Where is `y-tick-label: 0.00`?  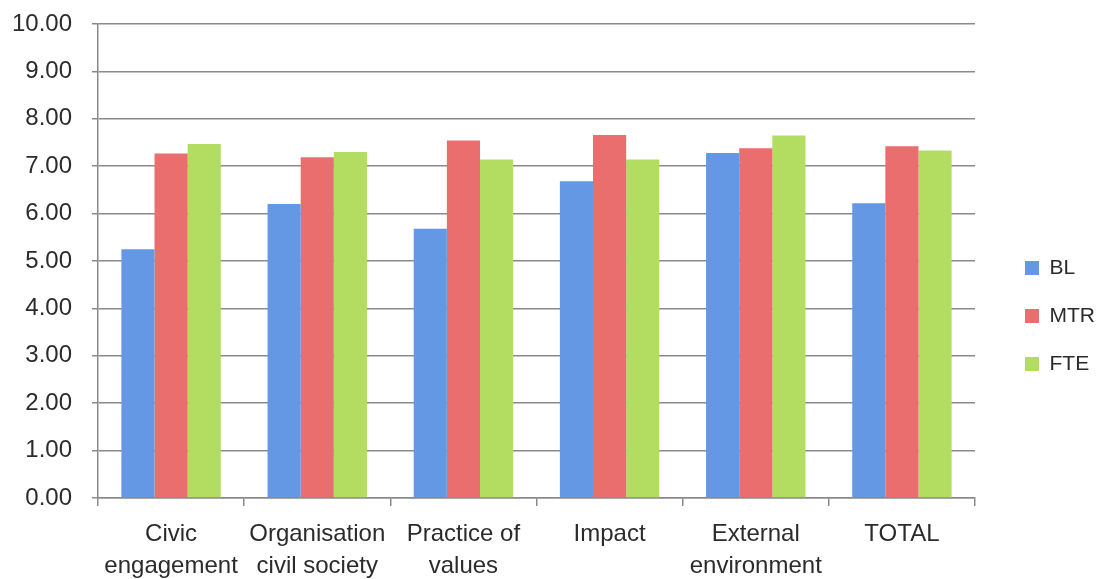 y-tick-label: 0.00 is located at coordinates (48, 496).